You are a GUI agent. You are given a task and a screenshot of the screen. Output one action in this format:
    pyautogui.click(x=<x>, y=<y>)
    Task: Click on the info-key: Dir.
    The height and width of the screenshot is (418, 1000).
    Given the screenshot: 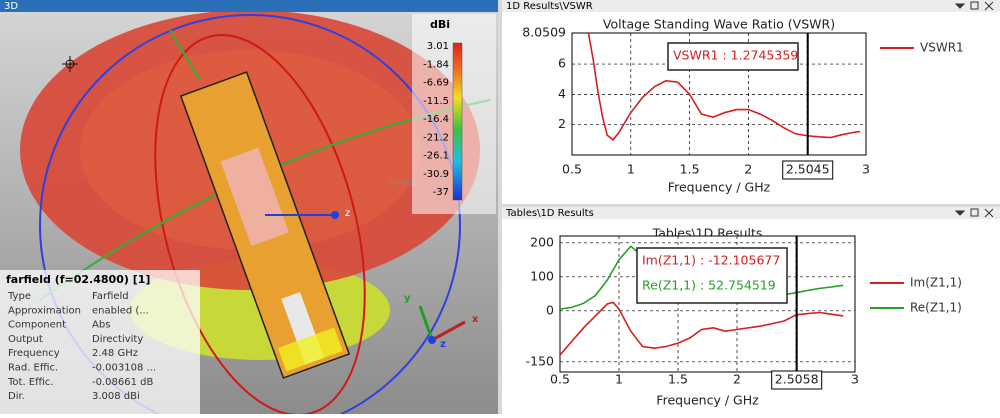 What is the action you would take?
    pyautogui.click(x=16, y=396)
    